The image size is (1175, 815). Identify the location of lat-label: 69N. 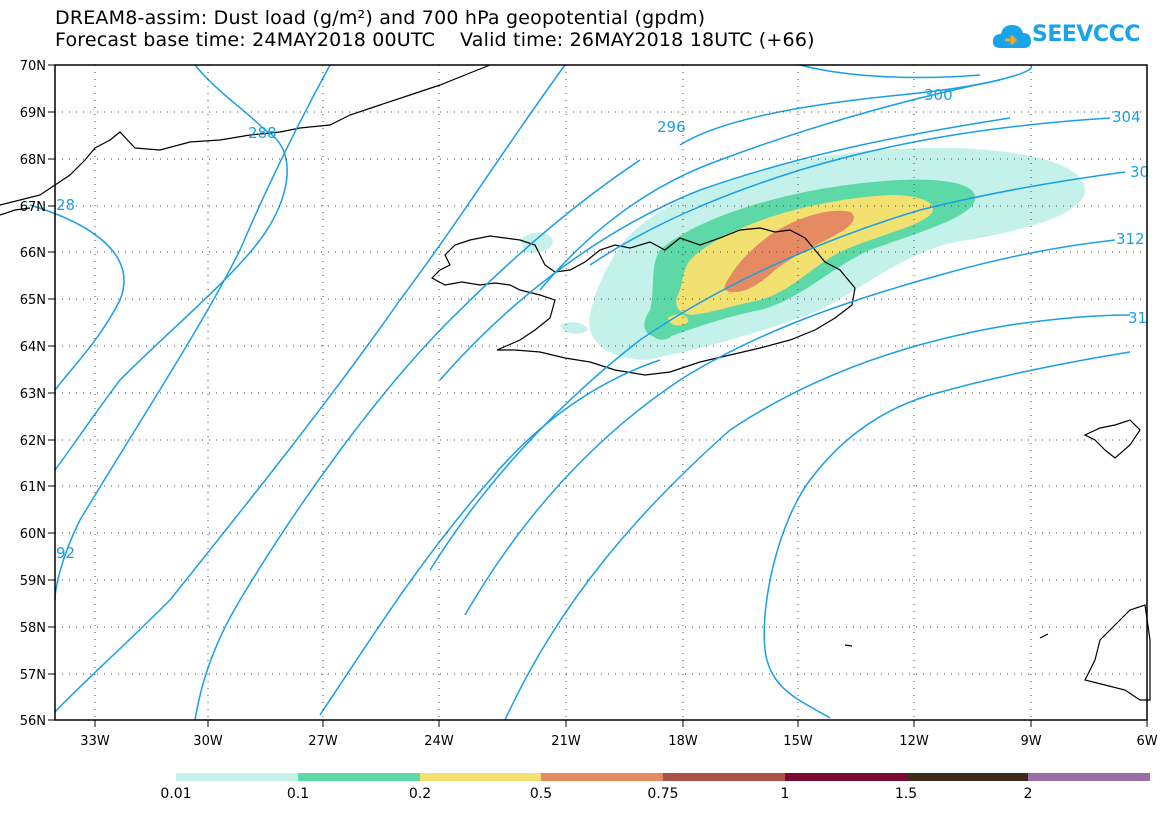
(33, 113).